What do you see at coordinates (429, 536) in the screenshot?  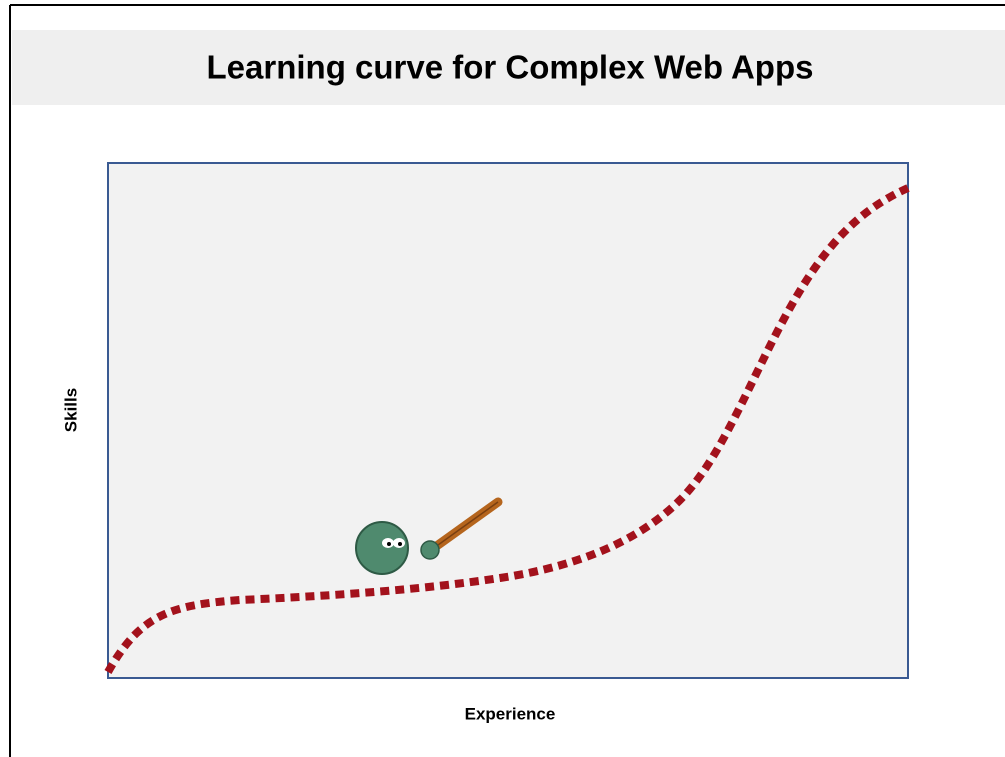 I see `character` at bounding box center [429, 536].